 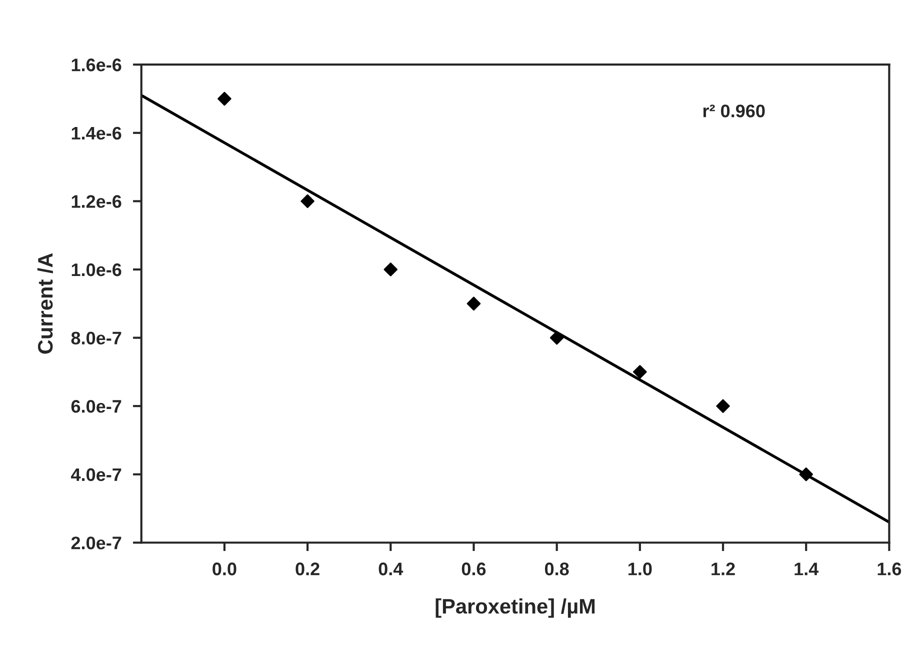 What do you see at coordinates (391, 569) in the screenshot?
I see `x-tick-label: 0.4` at bounding box center [391, 569].